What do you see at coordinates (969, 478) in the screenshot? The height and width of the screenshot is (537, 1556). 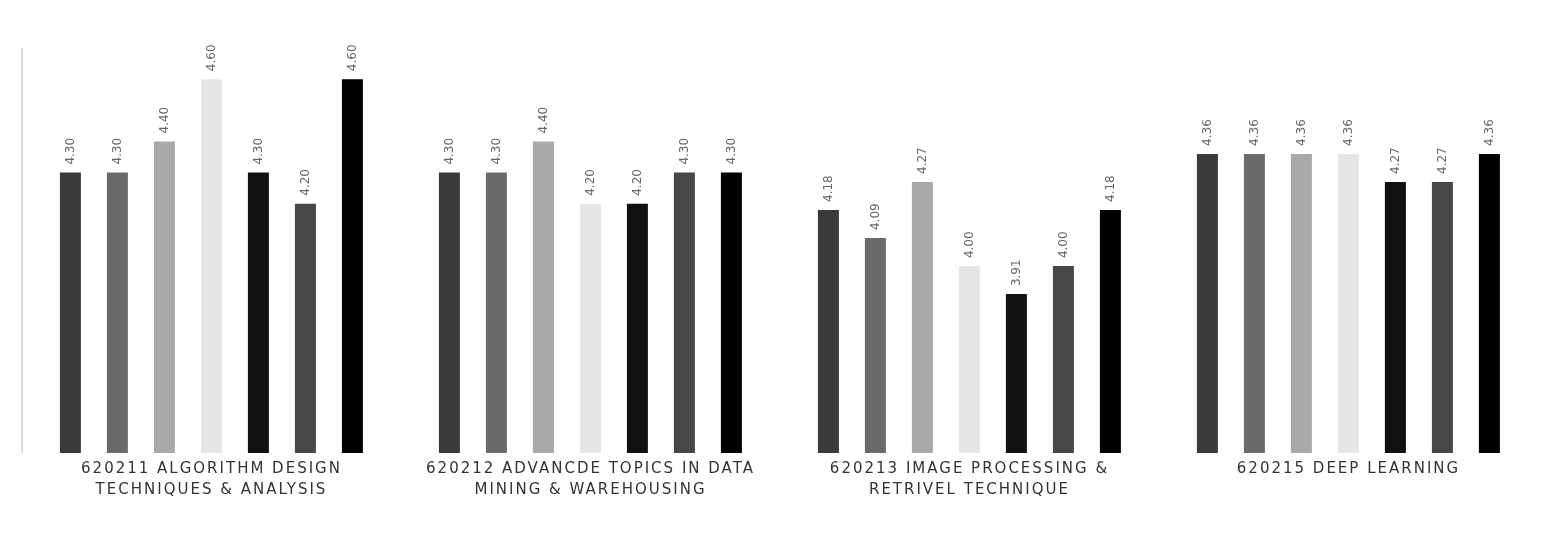 I see `x-tick-label: 620213 IMAGE PROCESSING & RETRIVEL TECHNIQUE` at bounding box center [969, 478].